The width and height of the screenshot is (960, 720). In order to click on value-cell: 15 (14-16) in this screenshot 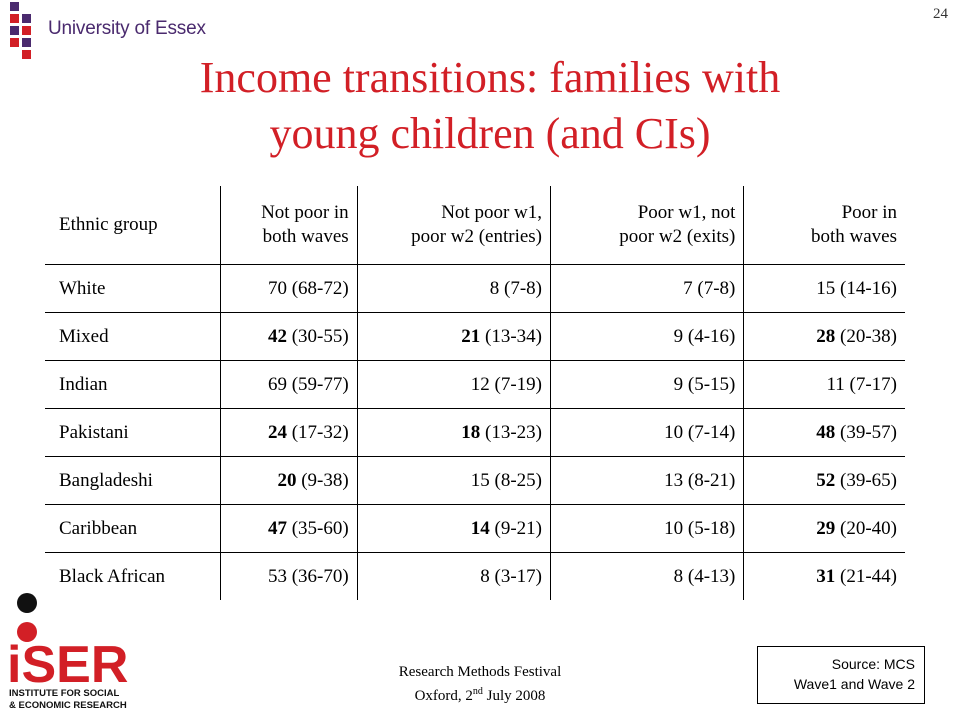, I will do `click(824, 288)`.